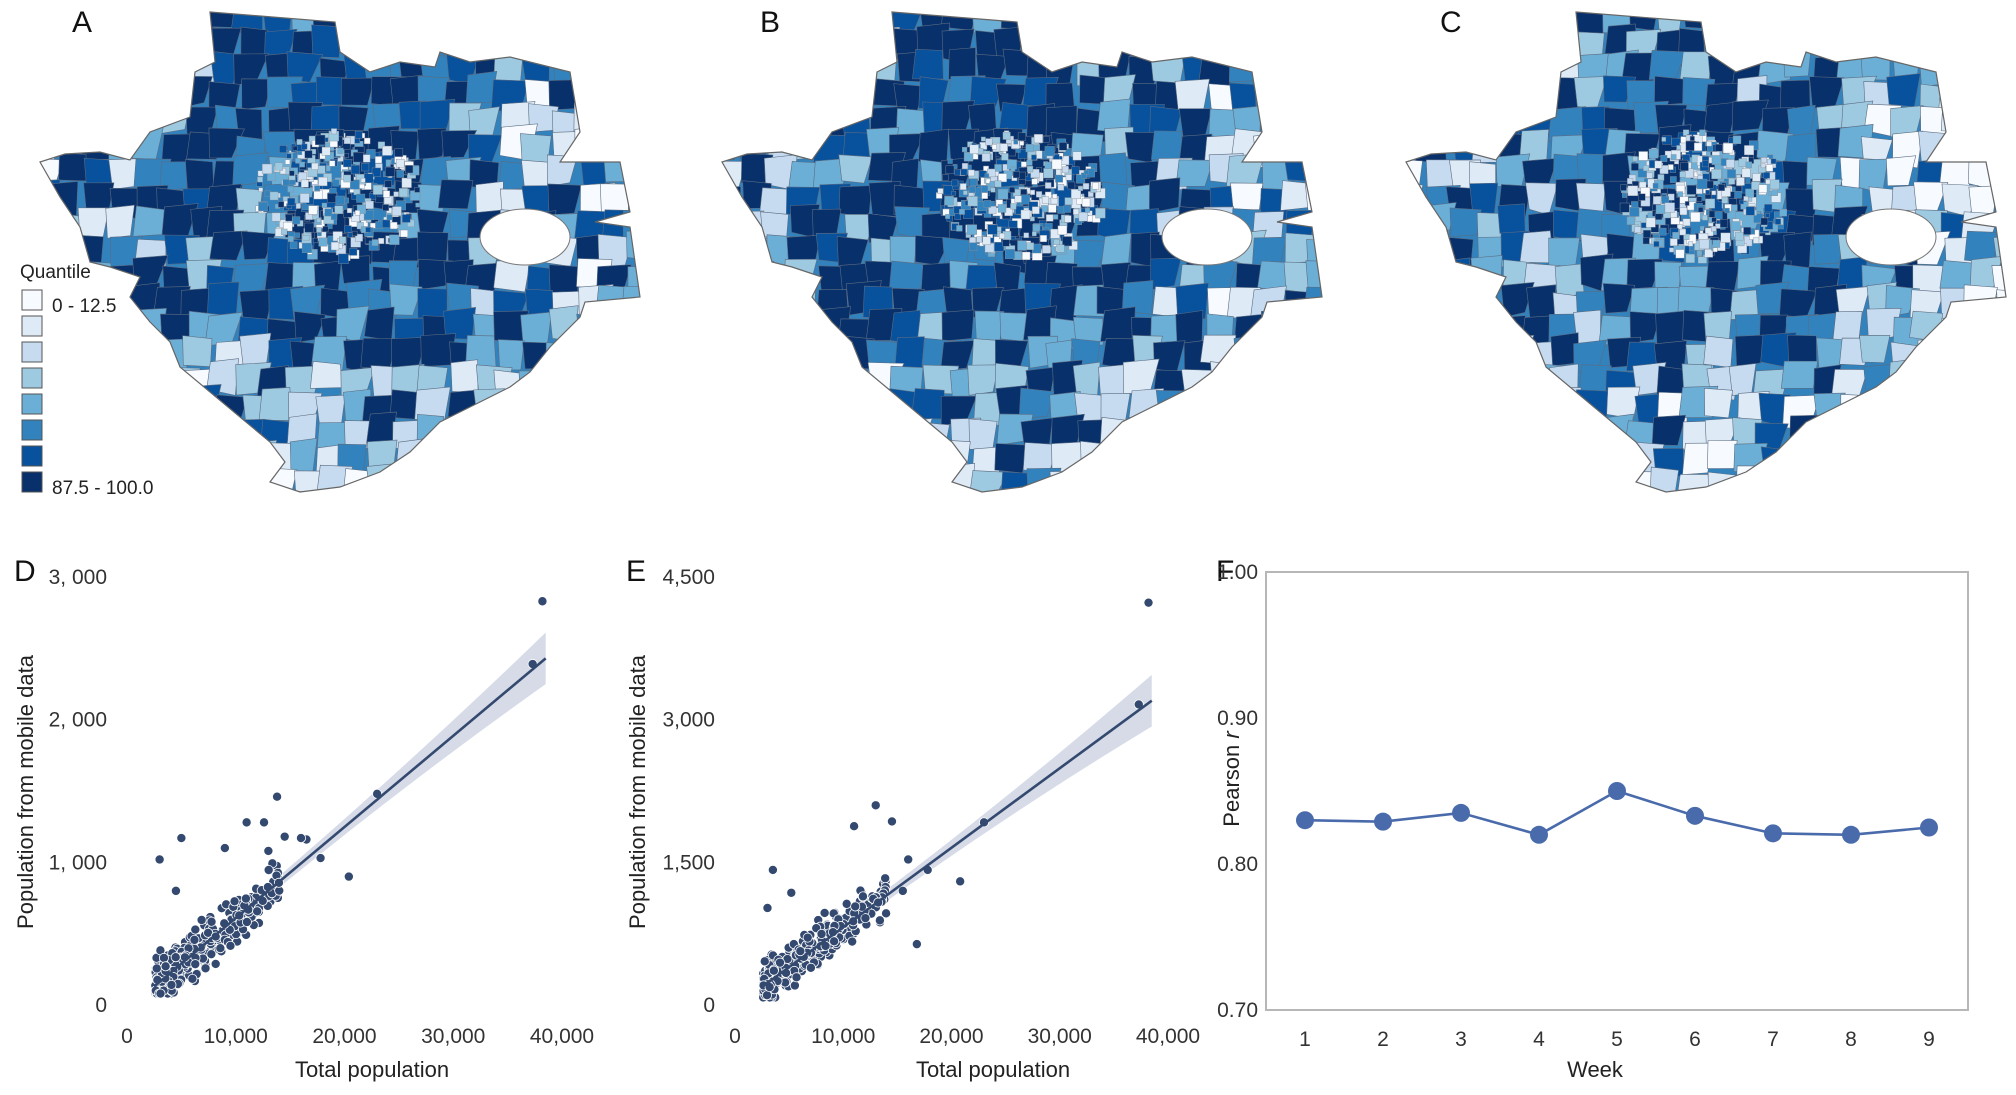 Image resolution: width=2016 pixels, height=1095 pixels. Describe the element at coordinates (1237, 572) in the screenshot. I see `y-tick-label: 1.00` at that location.